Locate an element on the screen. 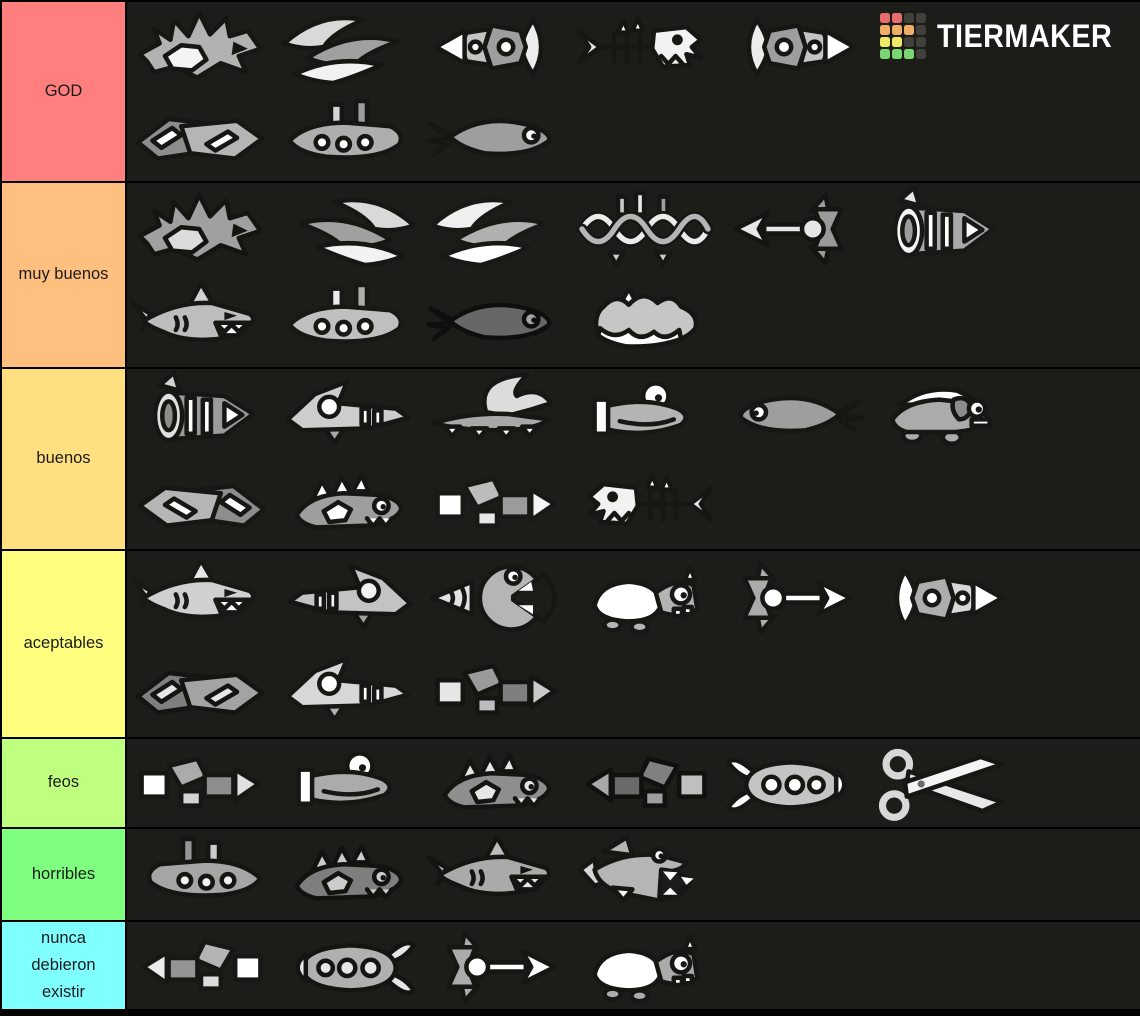 Image resolution: width=1140 pixels, height=1016 pixels. fin-eye-shark is located at coordinates (497, 875).